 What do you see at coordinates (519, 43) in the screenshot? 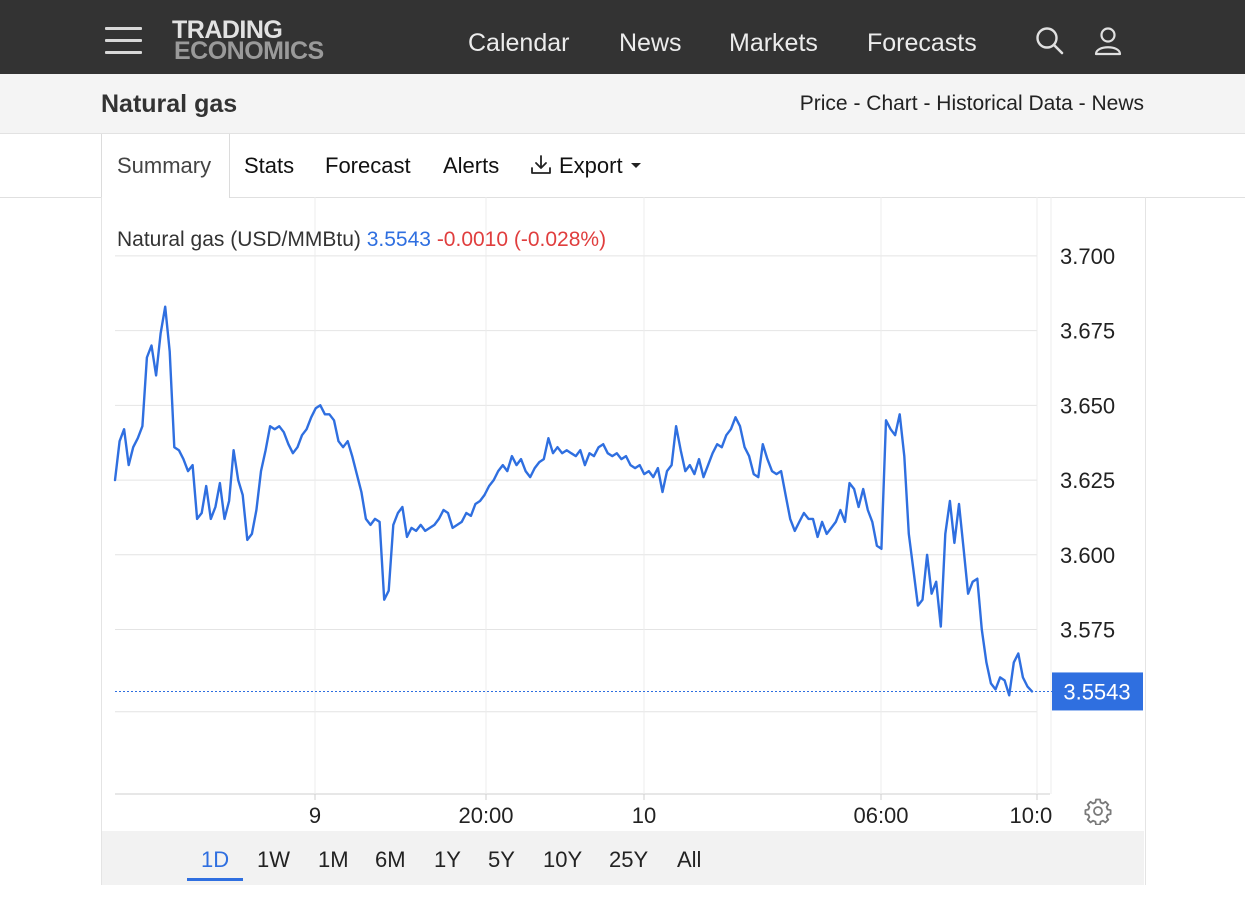
I see `nav-calendar: Calendar` at bounding box center [519, 43].